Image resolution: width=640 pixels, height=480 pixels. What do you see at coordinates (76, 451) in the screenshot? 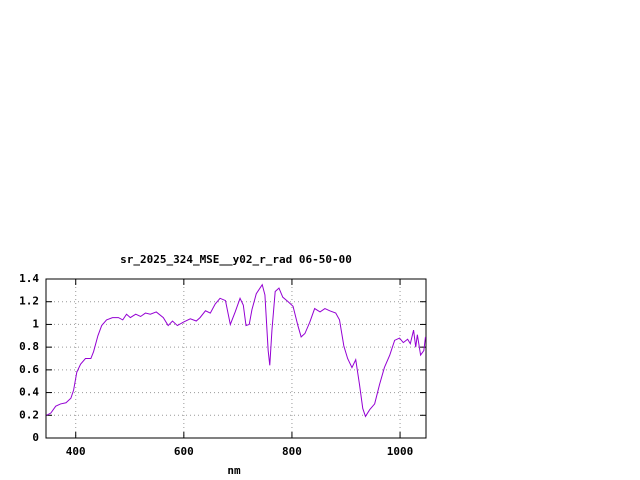
I see `x-tick-label: 400` at bounding box center [76, 451].